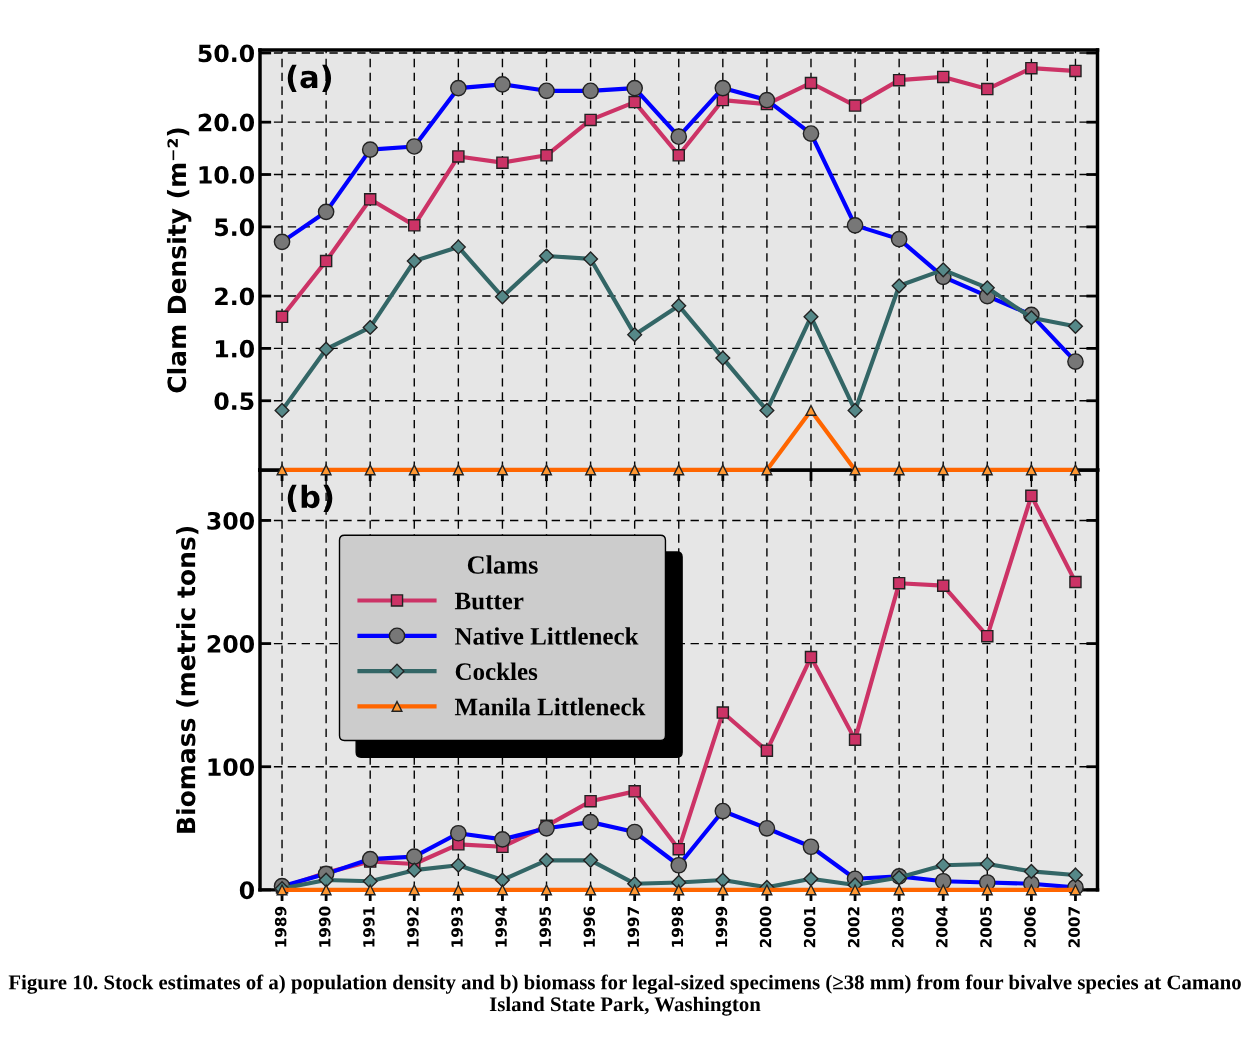  I want to click on x-tick-label: 2007, so click(1074, 927).